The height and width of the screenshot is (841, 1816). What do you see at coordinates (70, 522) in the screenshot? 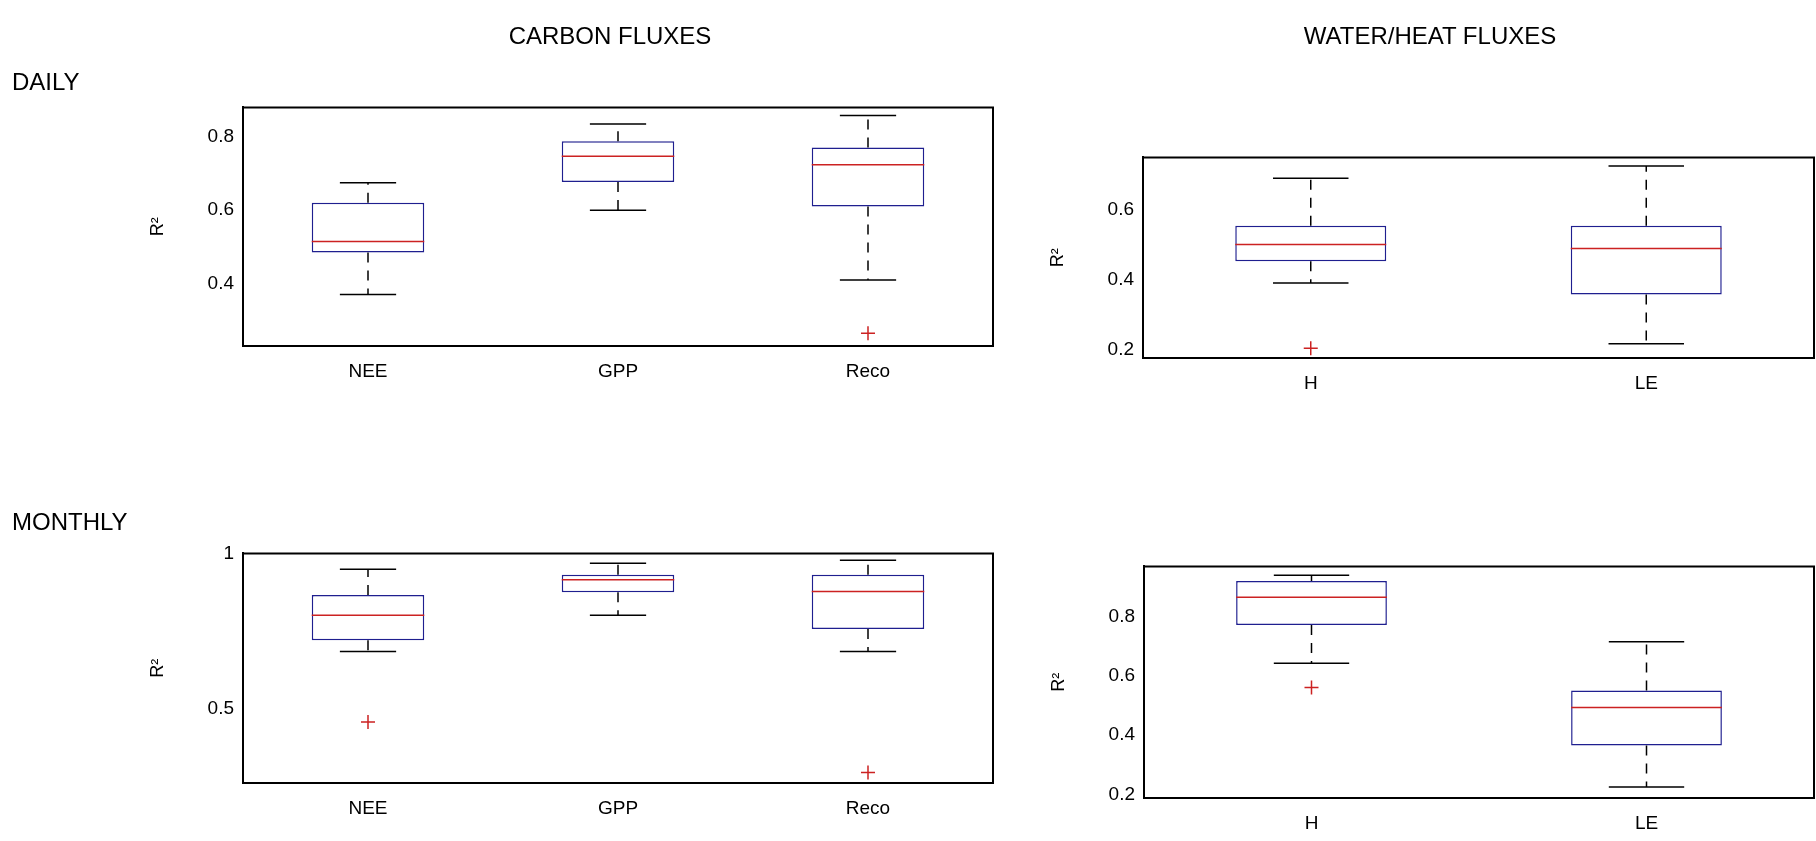
I see `text: MONTHLY` at bounding box center [70, 522].